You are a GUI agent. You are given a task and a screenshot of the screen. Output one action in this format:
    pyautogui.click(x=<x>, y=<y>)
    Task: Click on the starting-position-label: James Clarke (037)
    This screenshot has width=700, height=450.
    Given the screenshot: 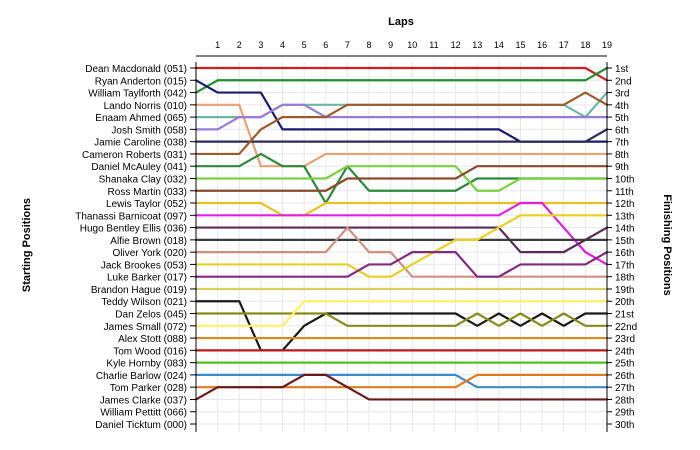 What is the action you would take?
    pyautogui.click(x=143, y=400)
    